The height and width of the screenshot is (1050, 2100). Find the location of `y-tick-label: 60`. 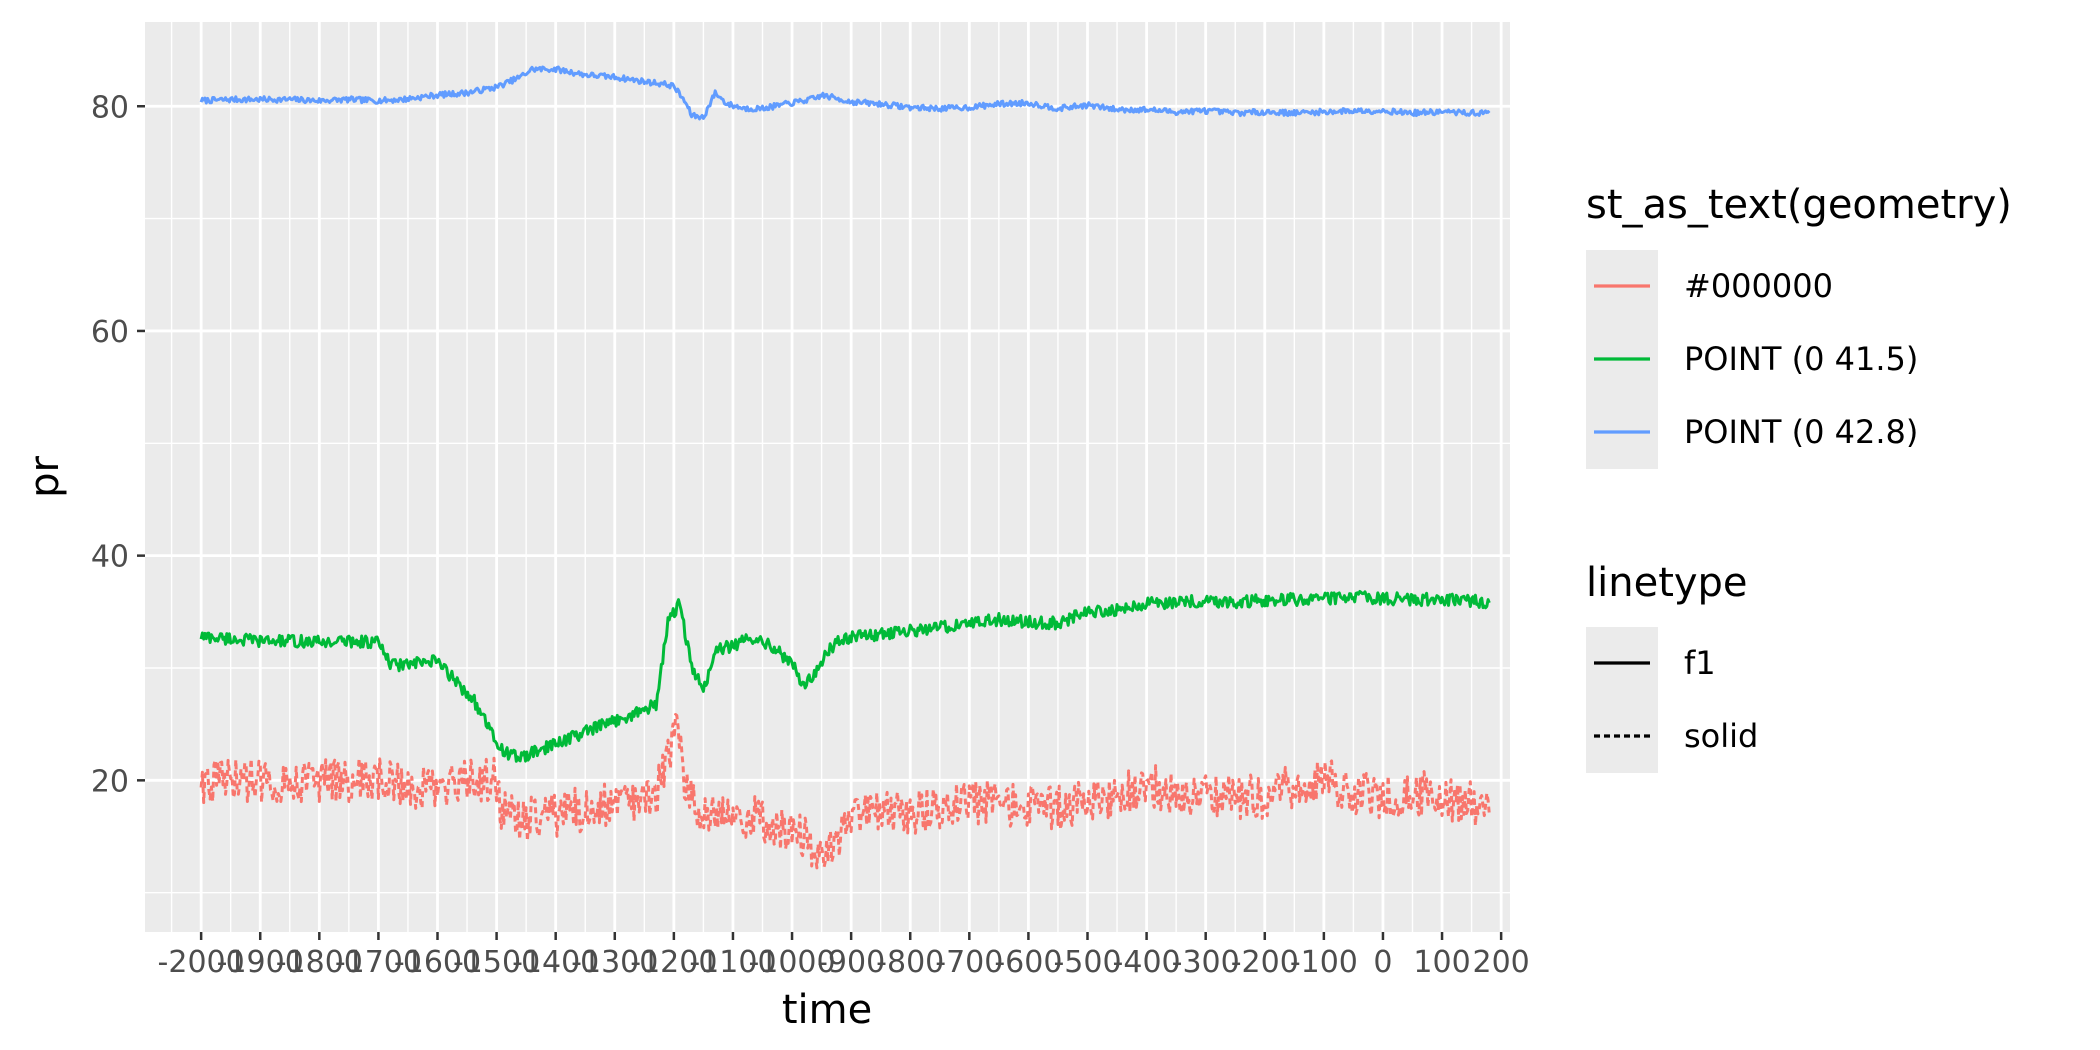

y-tick-label: 60 is located at coordinates (110, 332).